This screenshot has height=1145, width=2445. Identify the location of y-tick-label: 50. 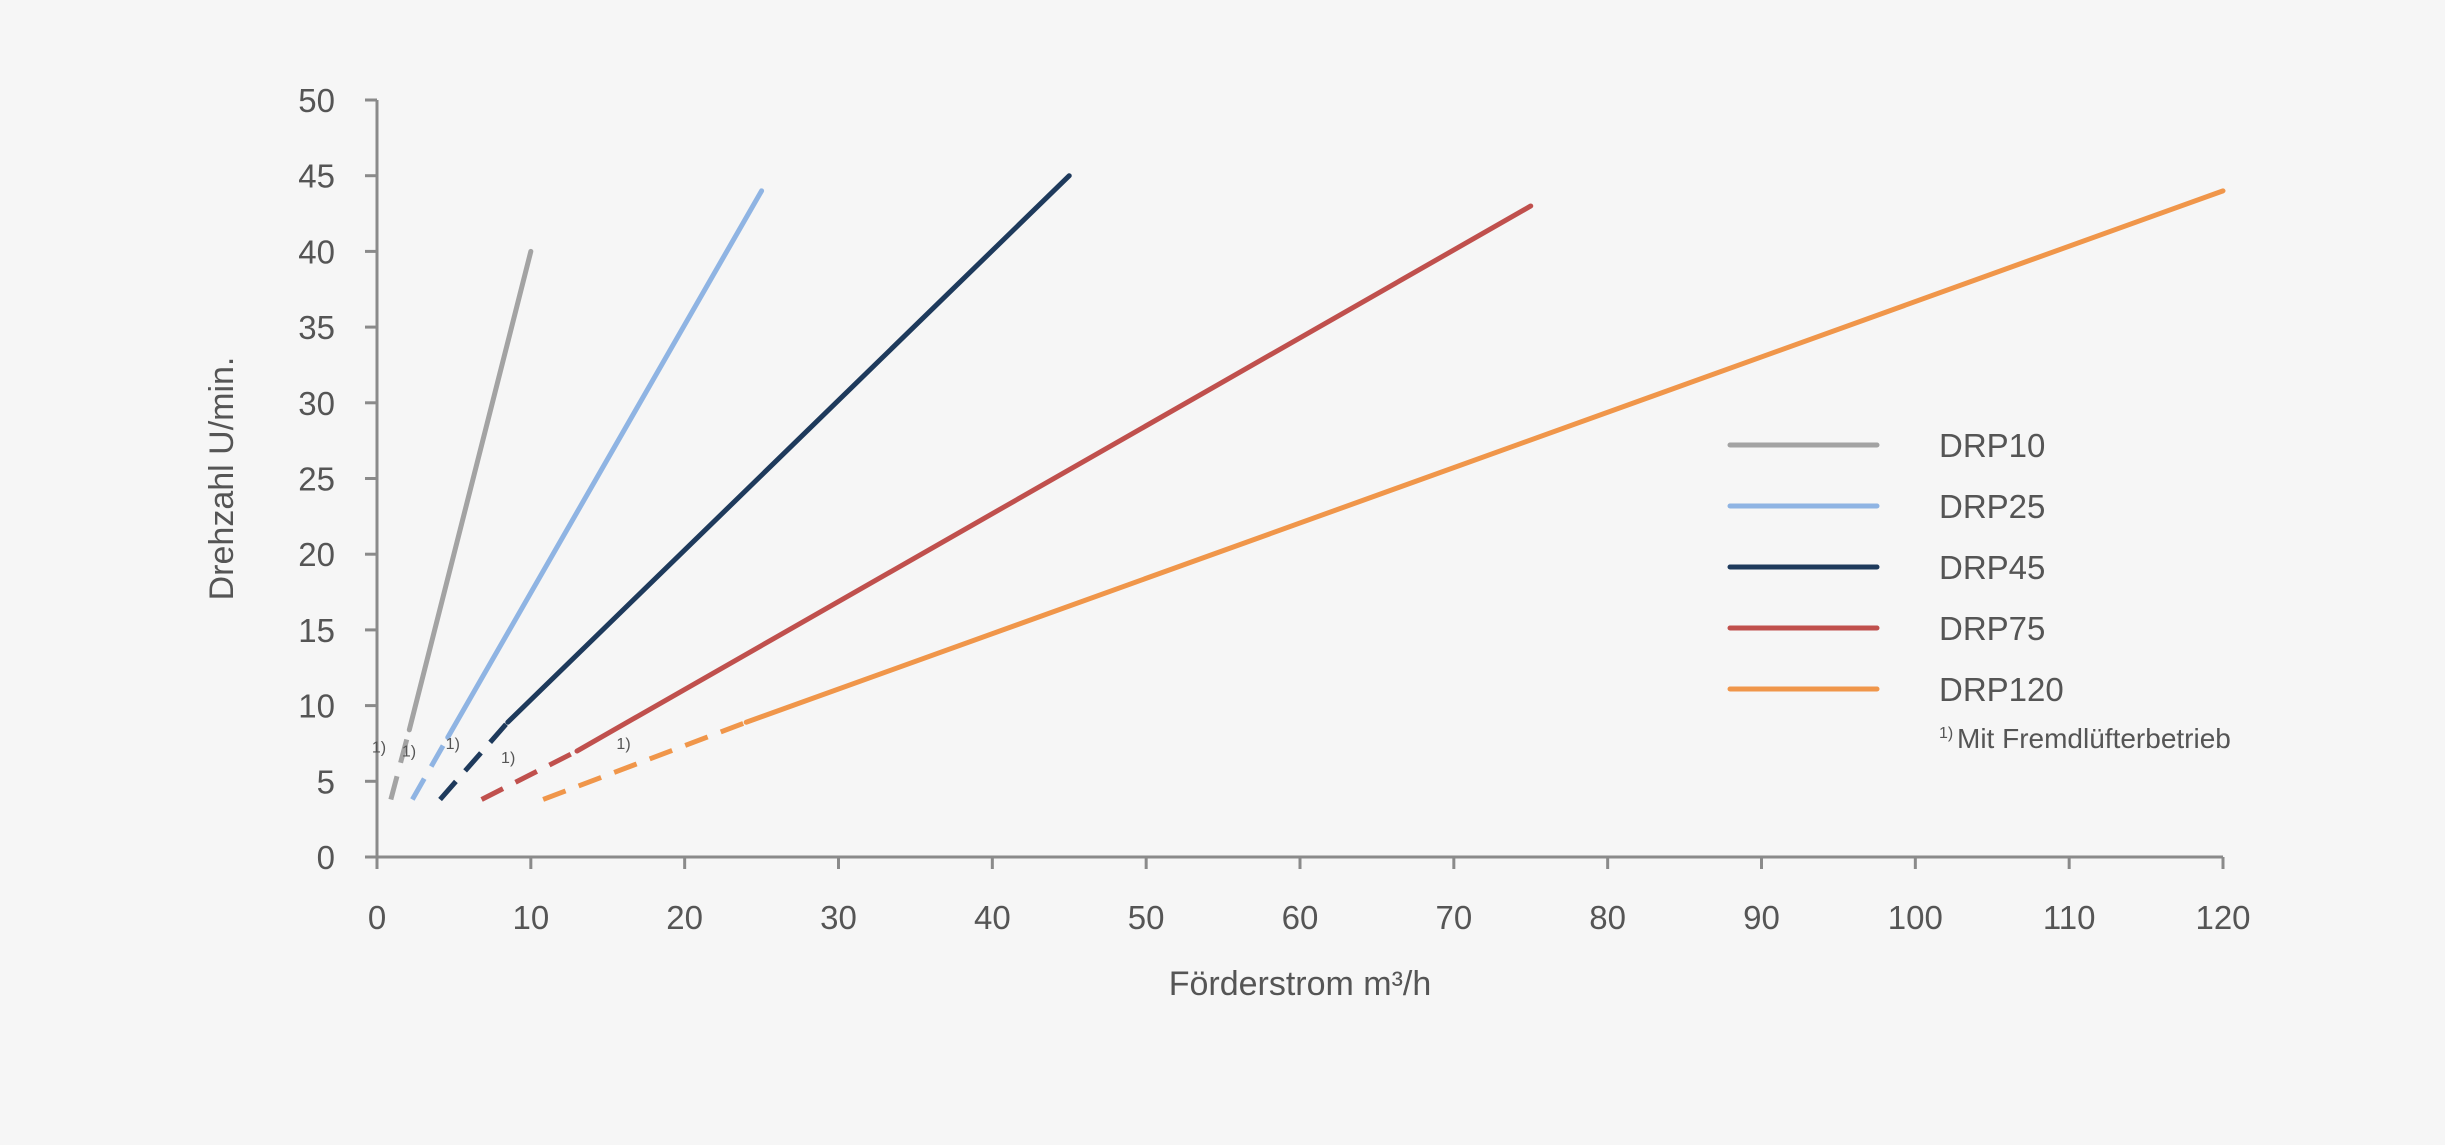
(316, 100).